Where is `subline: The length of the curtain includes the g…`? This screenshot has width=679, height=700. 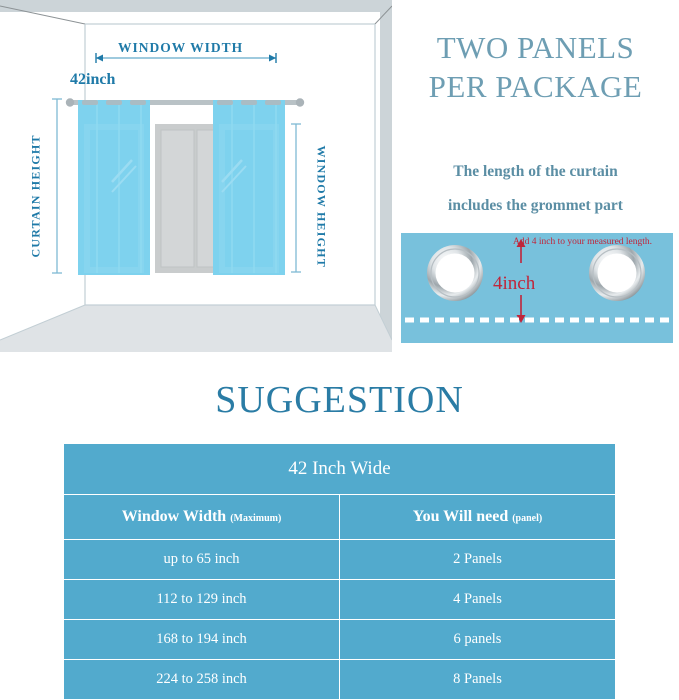
subline: The length of the curtain includes the g… is located at coordinates (535, 189).